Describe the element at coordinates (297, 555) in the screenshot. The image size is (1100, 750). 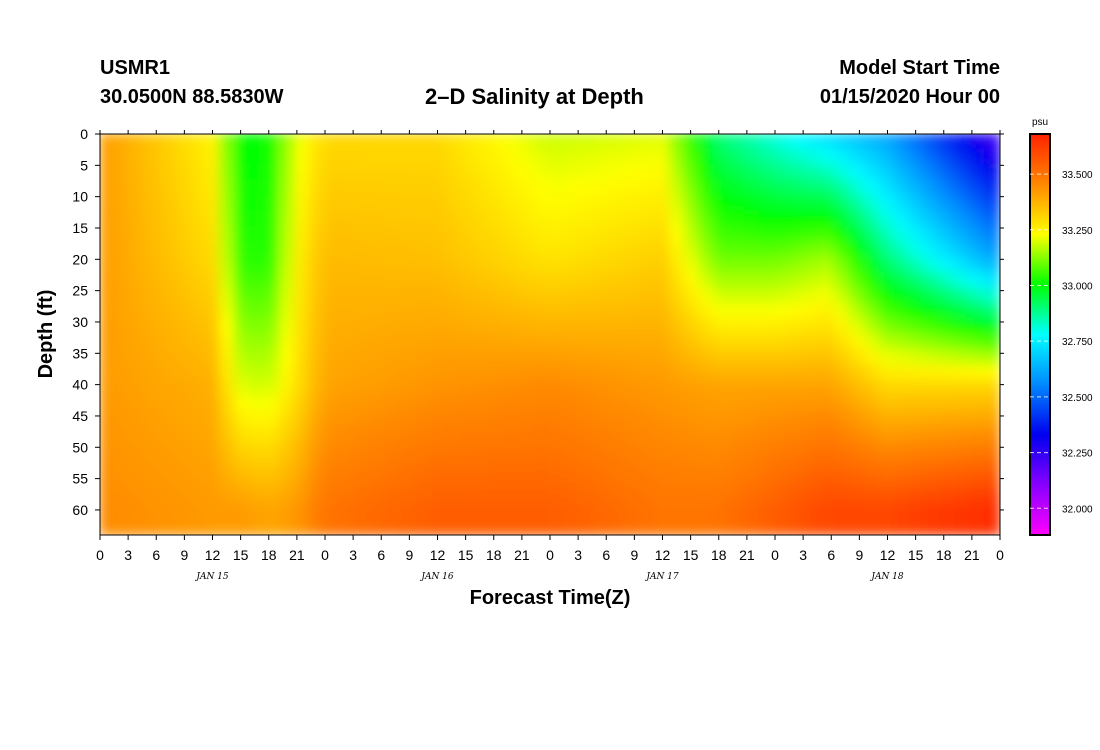
I see `x-tick-label: 21` at that location.